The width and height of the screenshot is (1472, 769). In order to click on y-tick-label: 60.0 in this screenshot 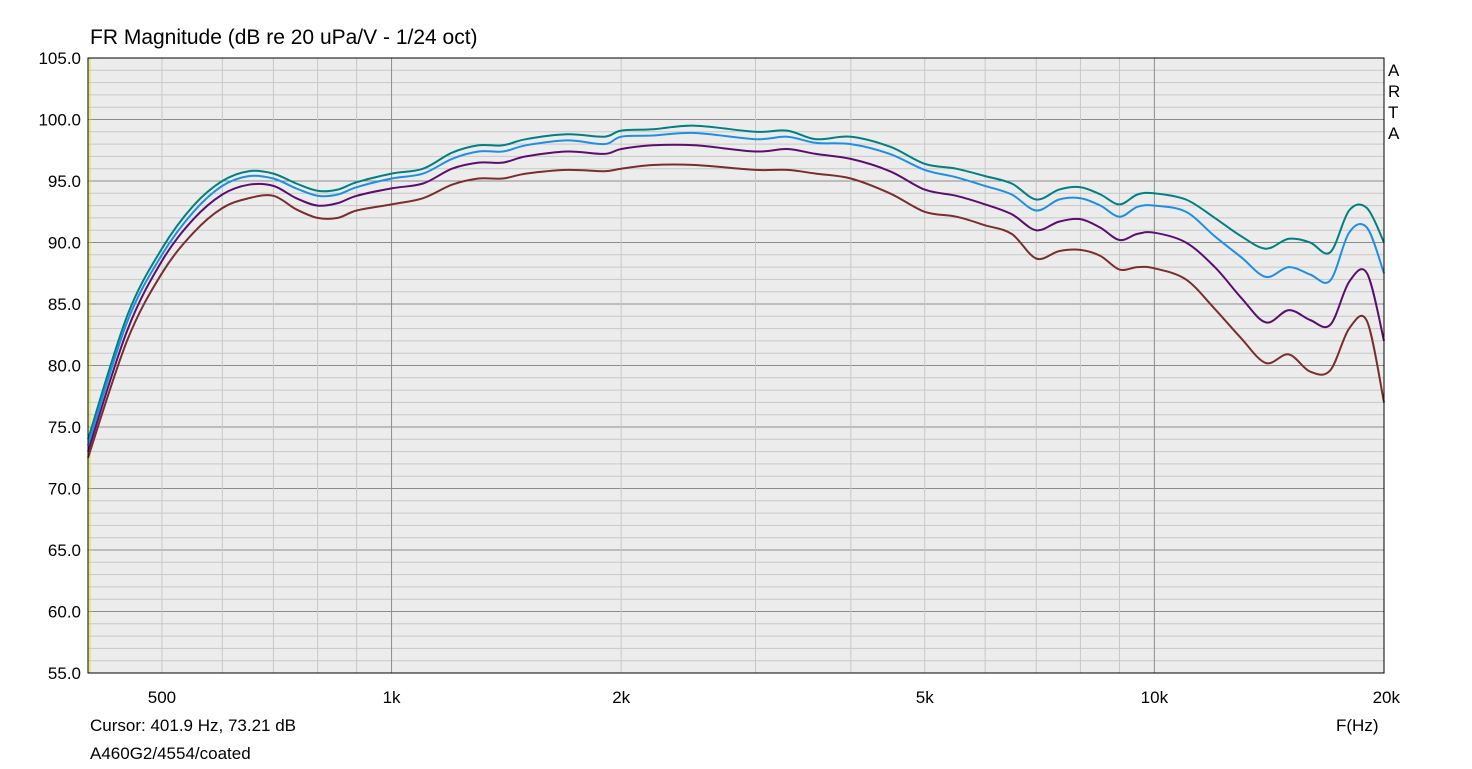, I will do `click(64, 612)`.